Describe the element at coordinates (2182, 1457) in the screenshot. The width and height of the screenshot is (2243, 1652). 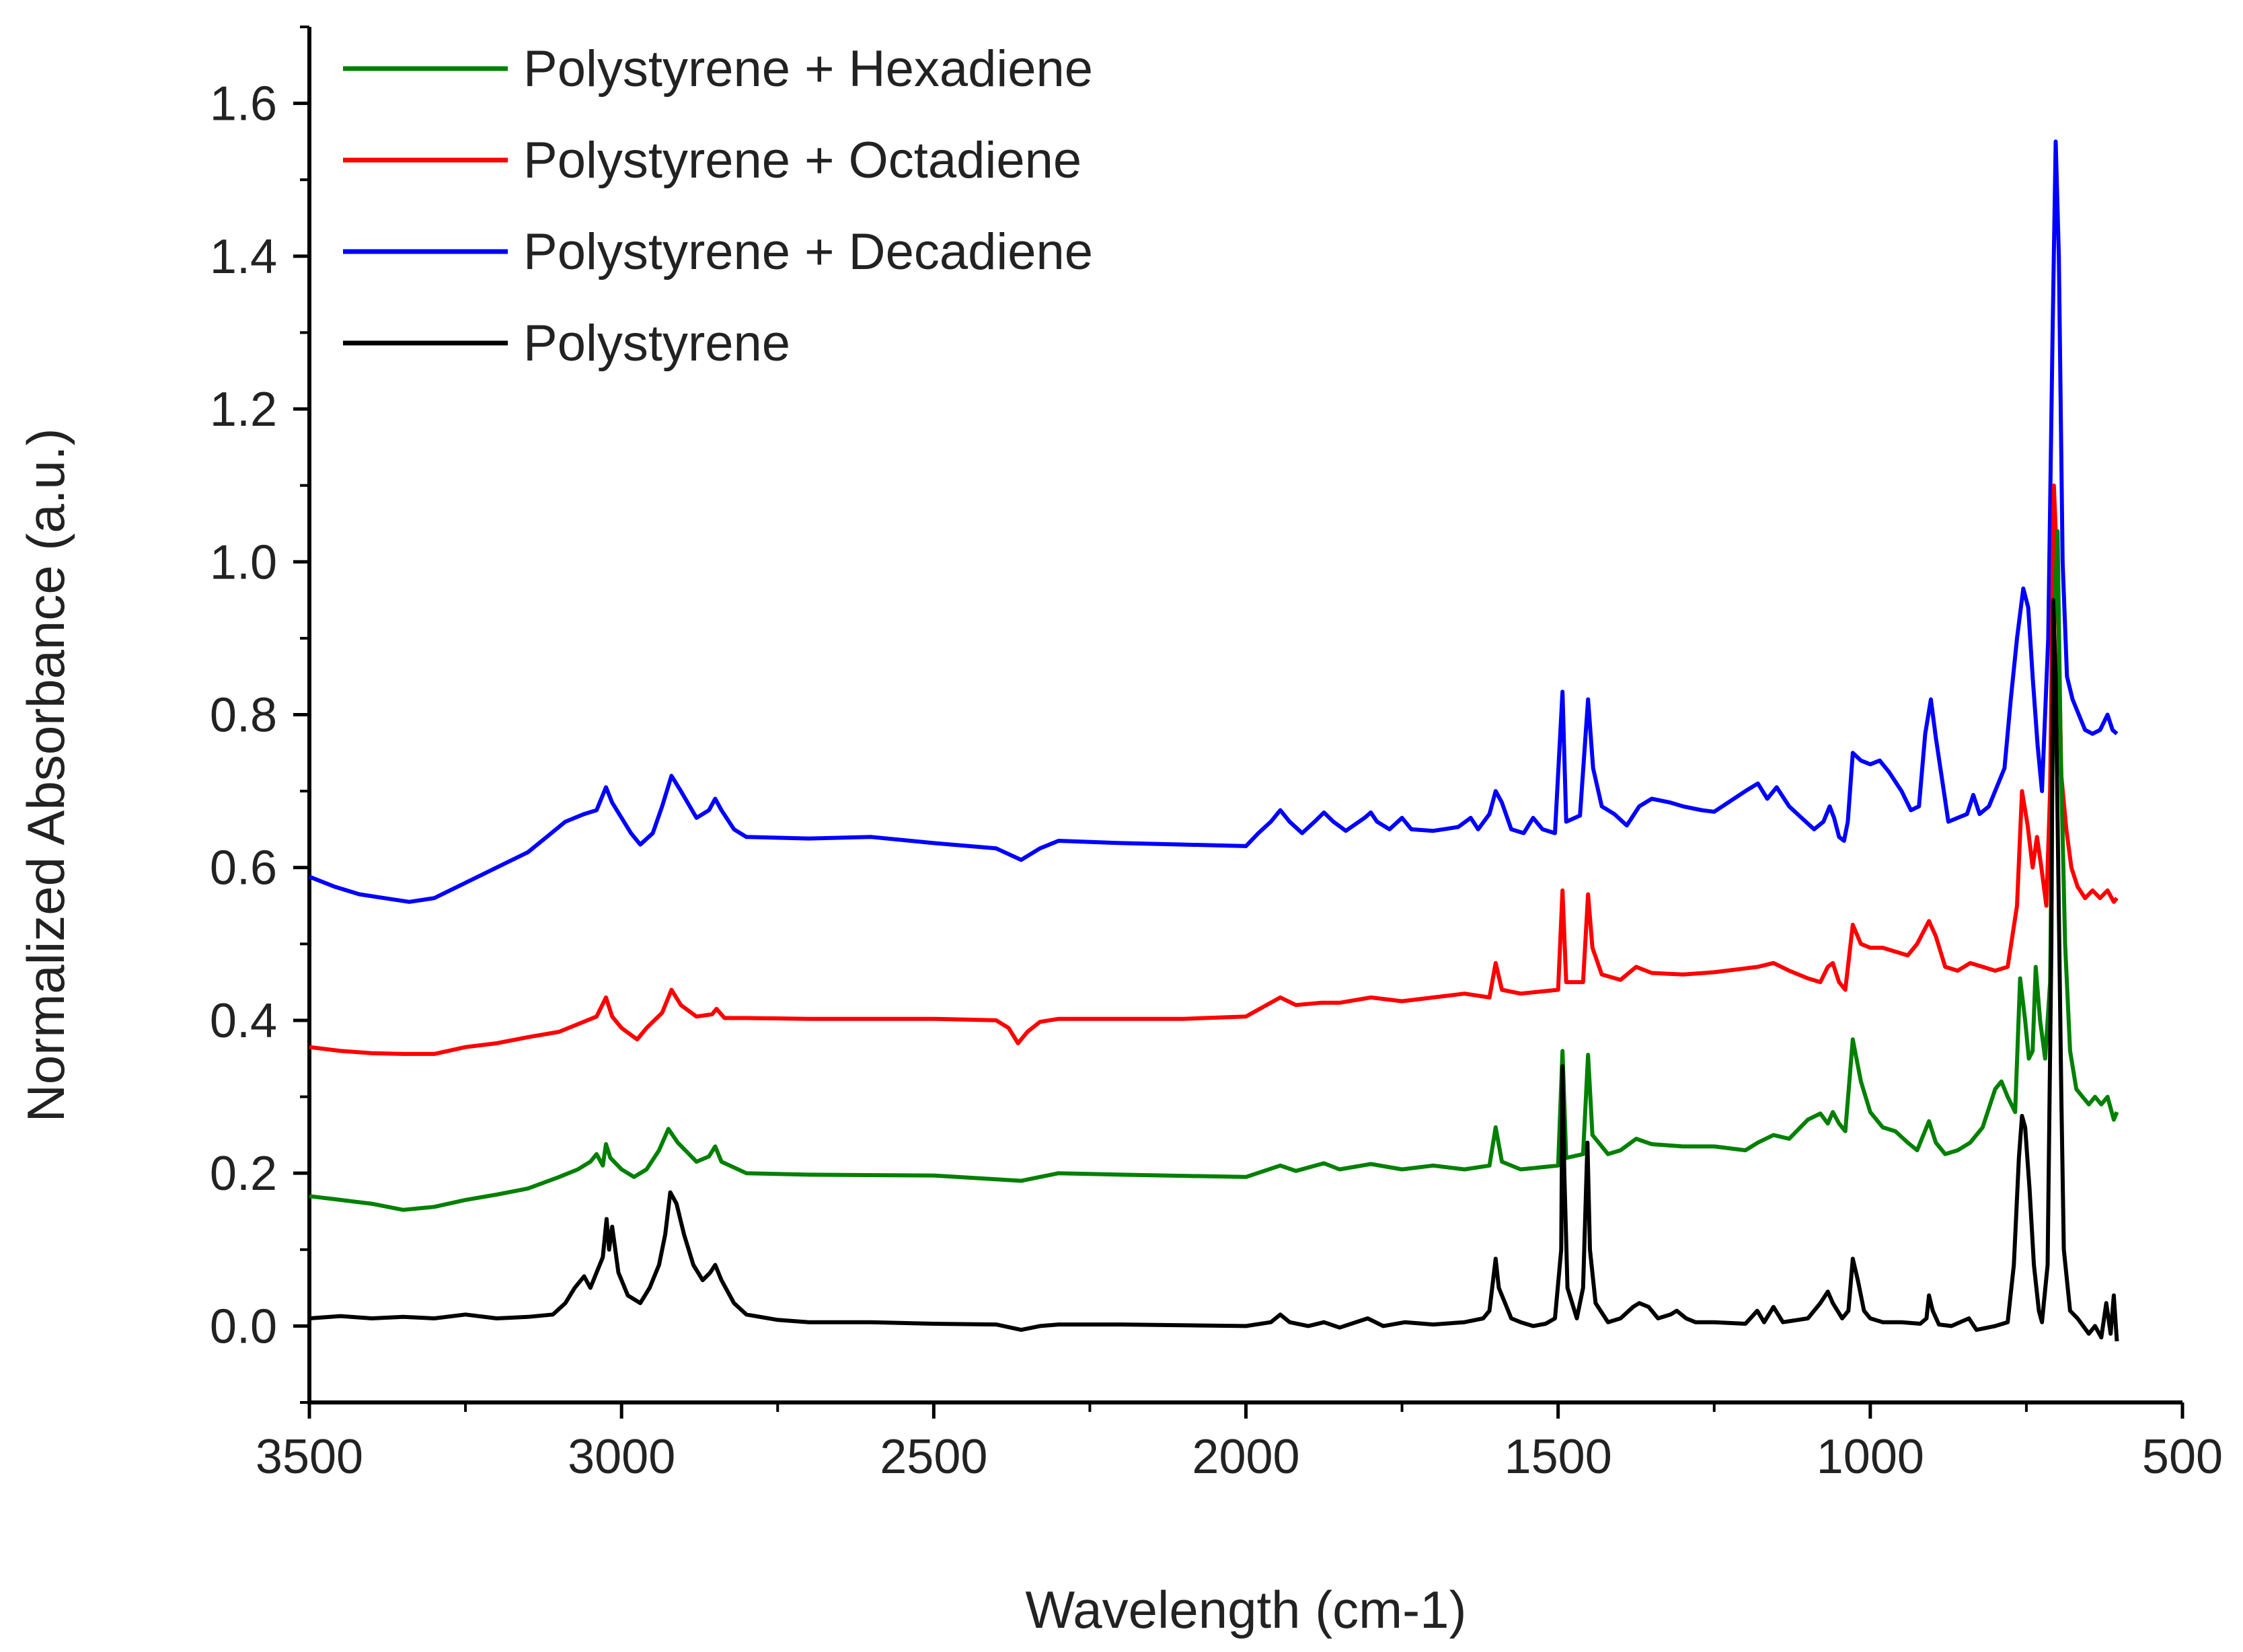
I see `x-tick-label: 500` at that location.